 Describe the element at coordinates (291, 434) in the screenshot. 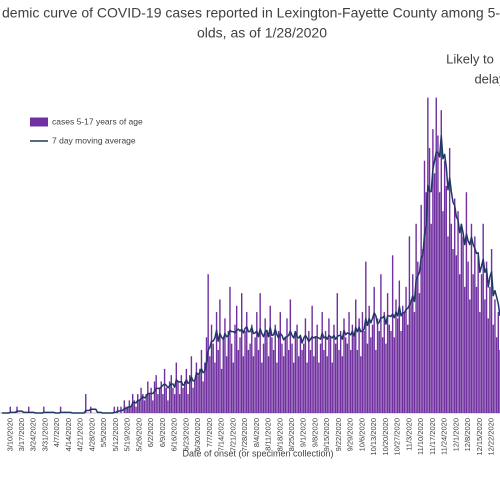

I see `x-tick-label: 8/25/2020` at that location.